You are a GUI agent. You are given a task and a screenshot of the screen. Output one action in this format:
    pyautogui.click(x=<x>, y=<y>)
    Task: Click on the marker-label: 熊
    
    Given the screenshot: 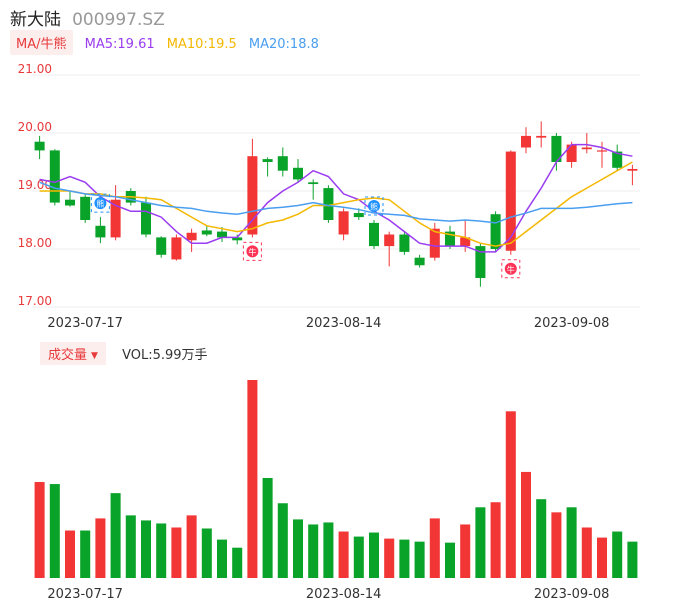 What is the action you would take?
    pyautogui.click(x=374, y=207)
    